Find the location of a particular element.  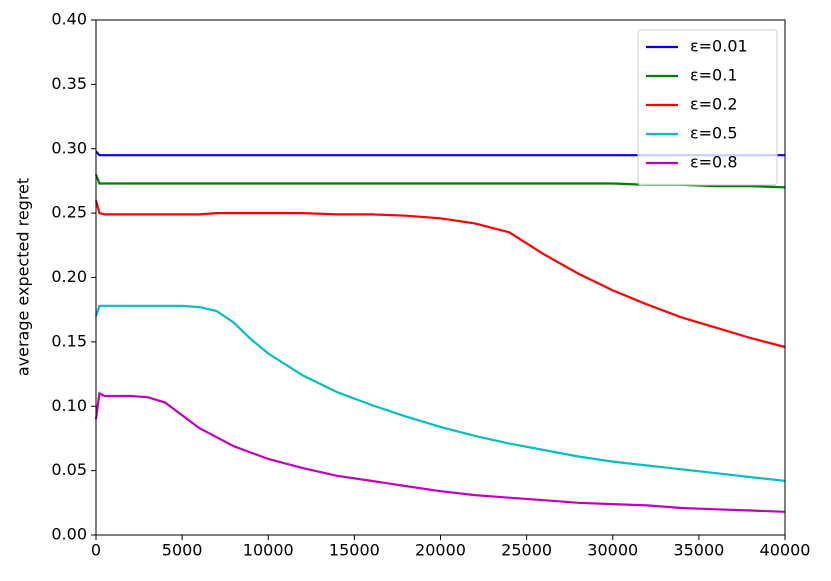

x-tick-label: 20000 is located at coordinates (440, 550).